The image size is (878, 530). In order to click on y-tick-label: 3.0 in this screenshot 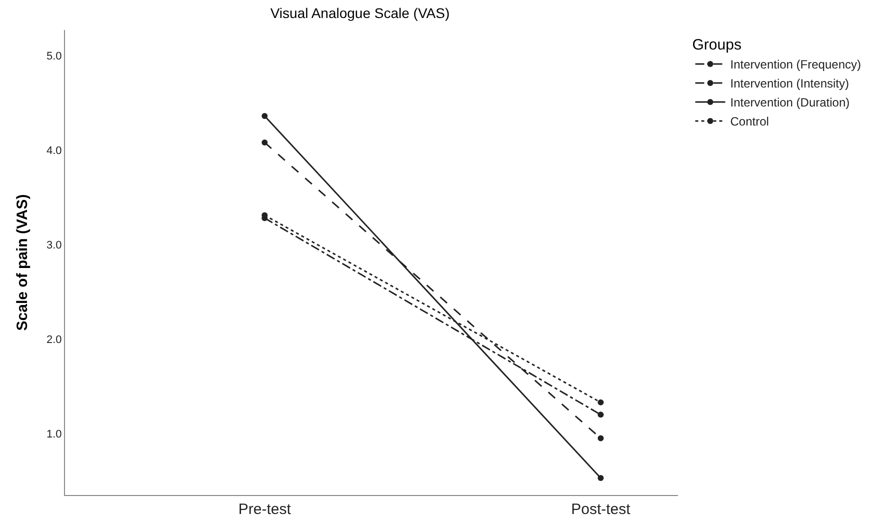, I will do `click(54, 245)`.